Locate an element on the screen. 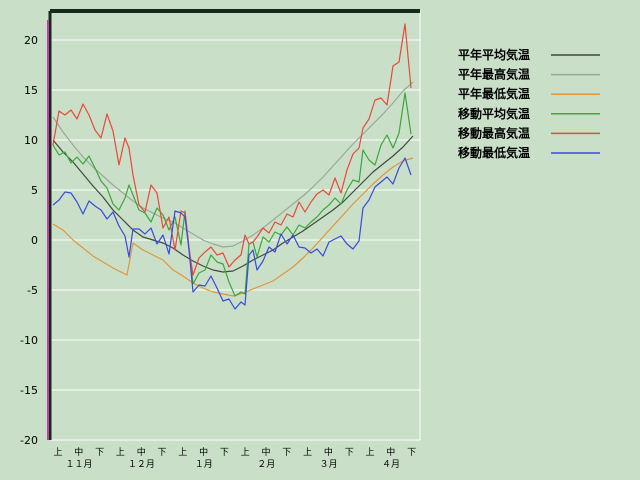 Image resolution: width=640 pixels, height=480 pixels. x-month-label: ２月 is located at coordinates (266, 464).